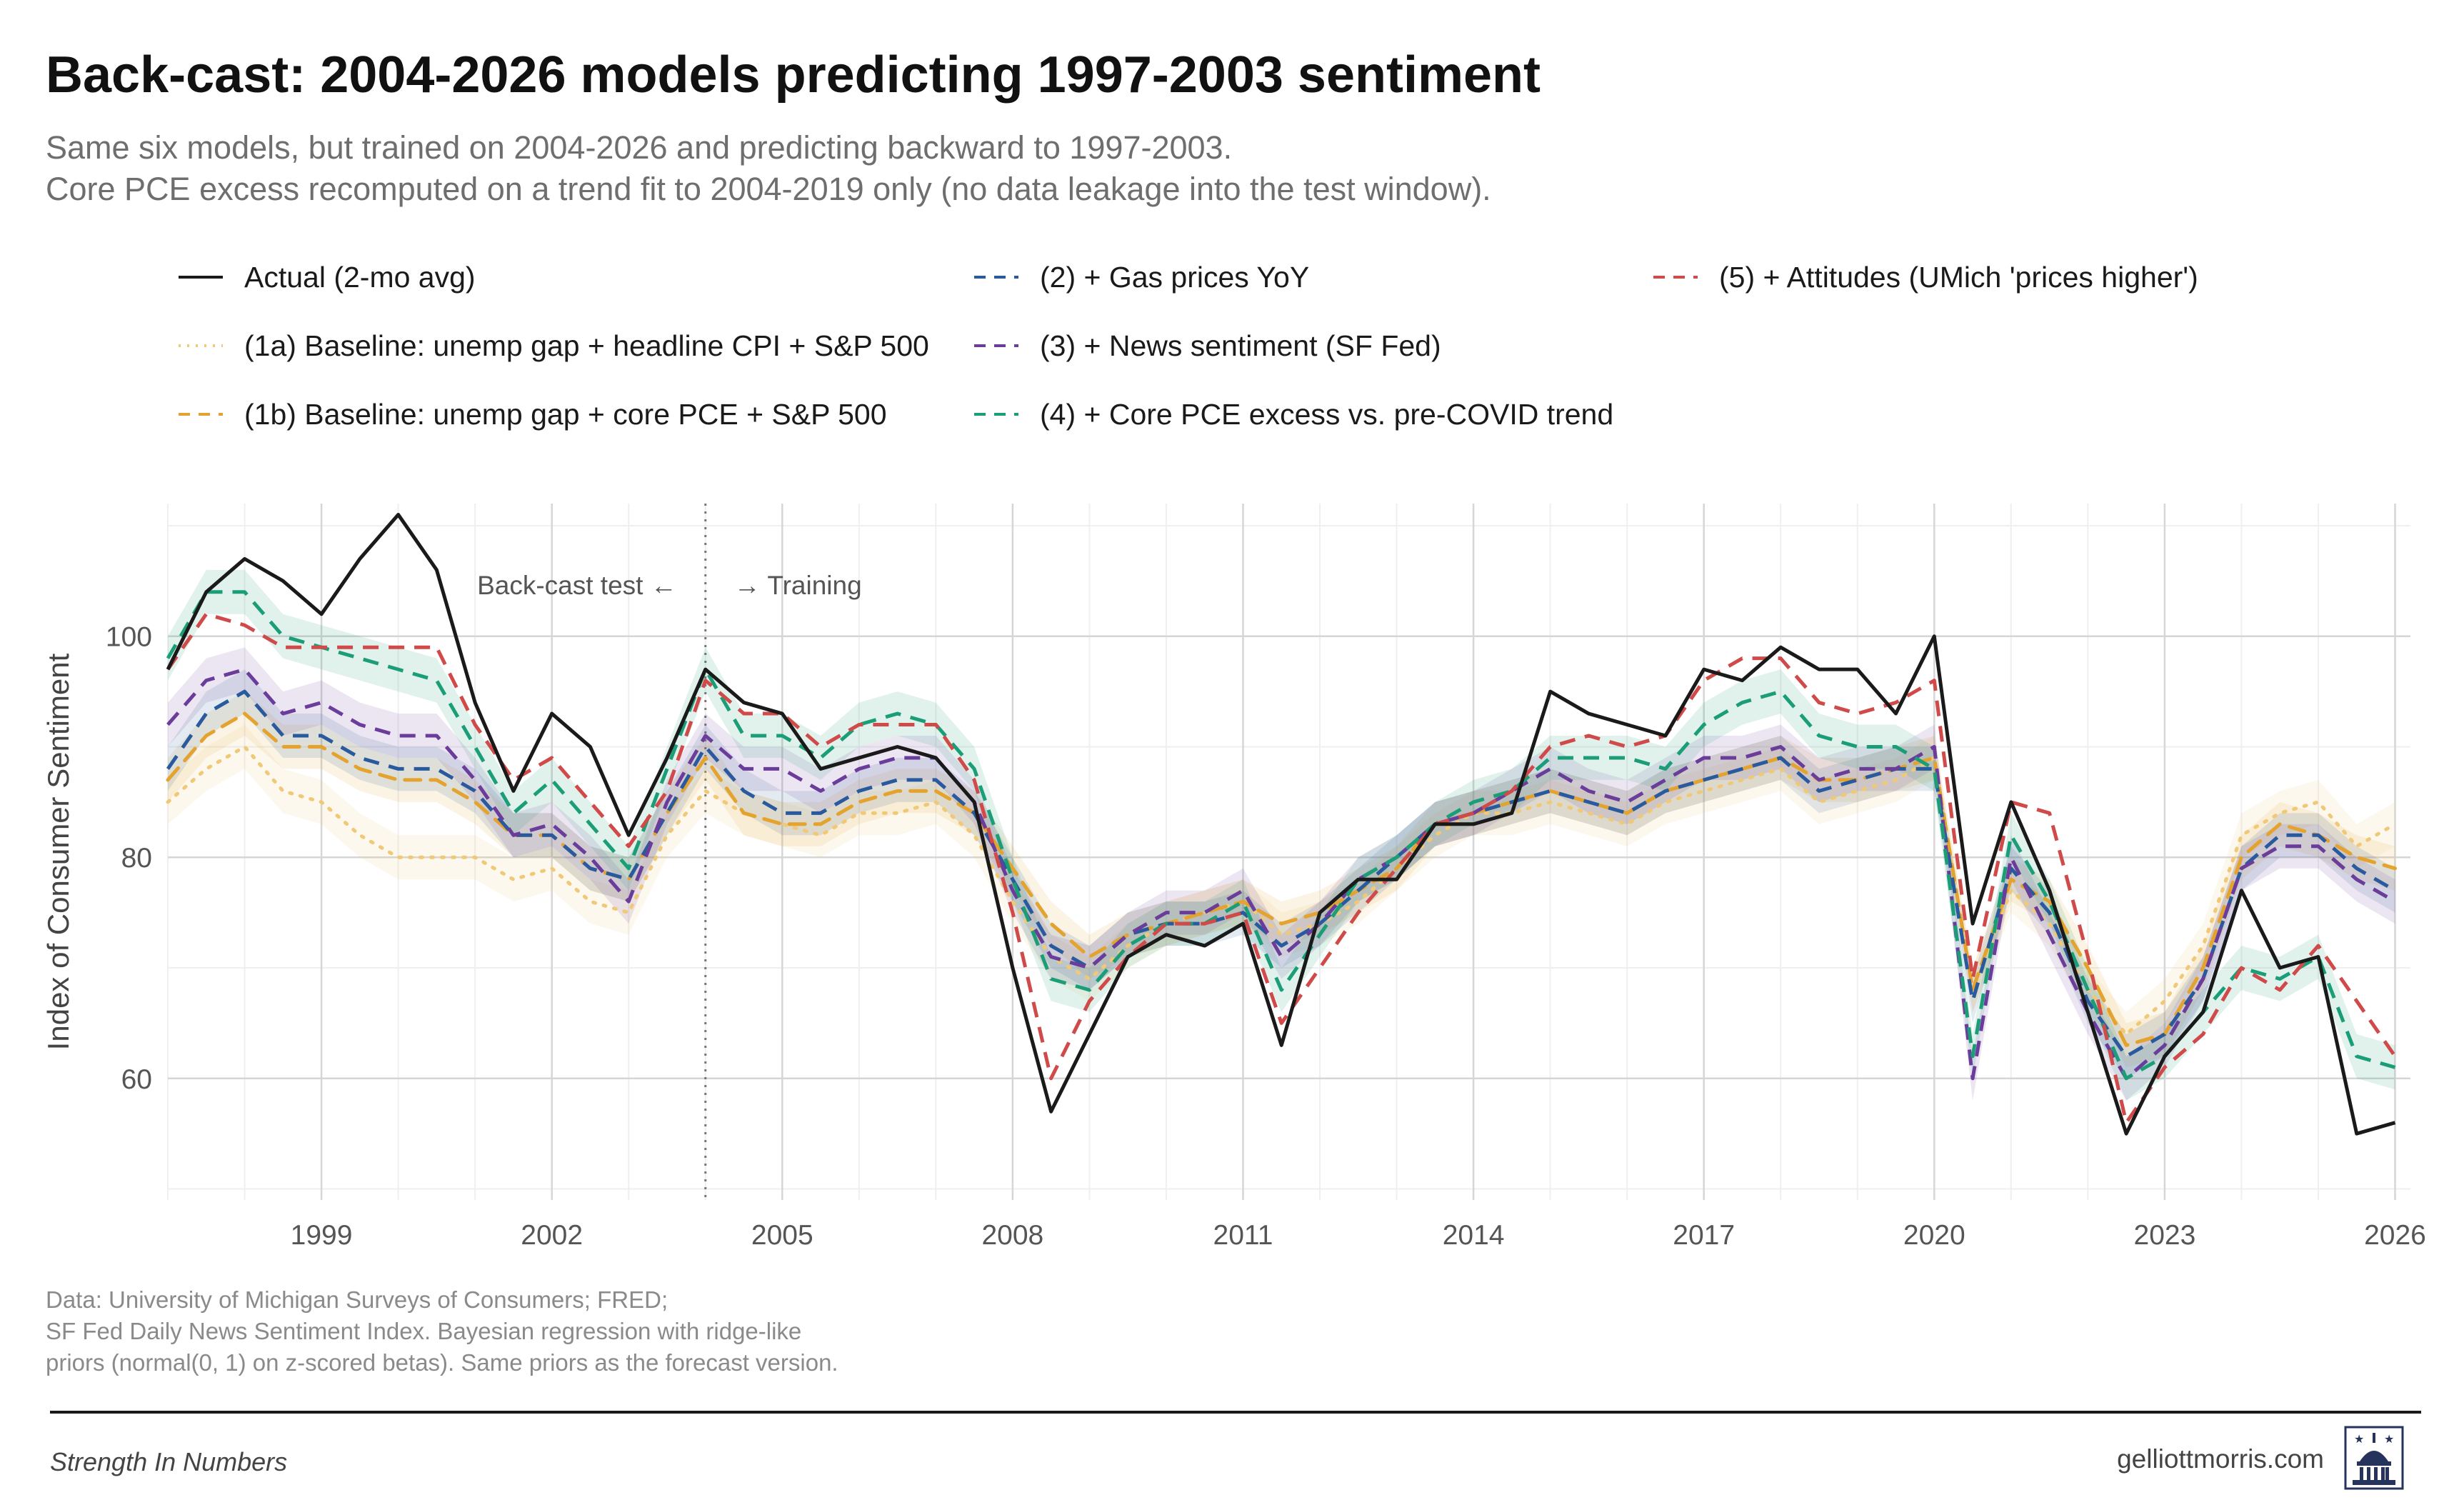 Image resolution: width=2464 pixels, height=1500 pixels. What do you see at coordinates (169, 1461) in the screenshot?
I see `brand-name: Strength In Numbers` at bounding box center [169, 1461].